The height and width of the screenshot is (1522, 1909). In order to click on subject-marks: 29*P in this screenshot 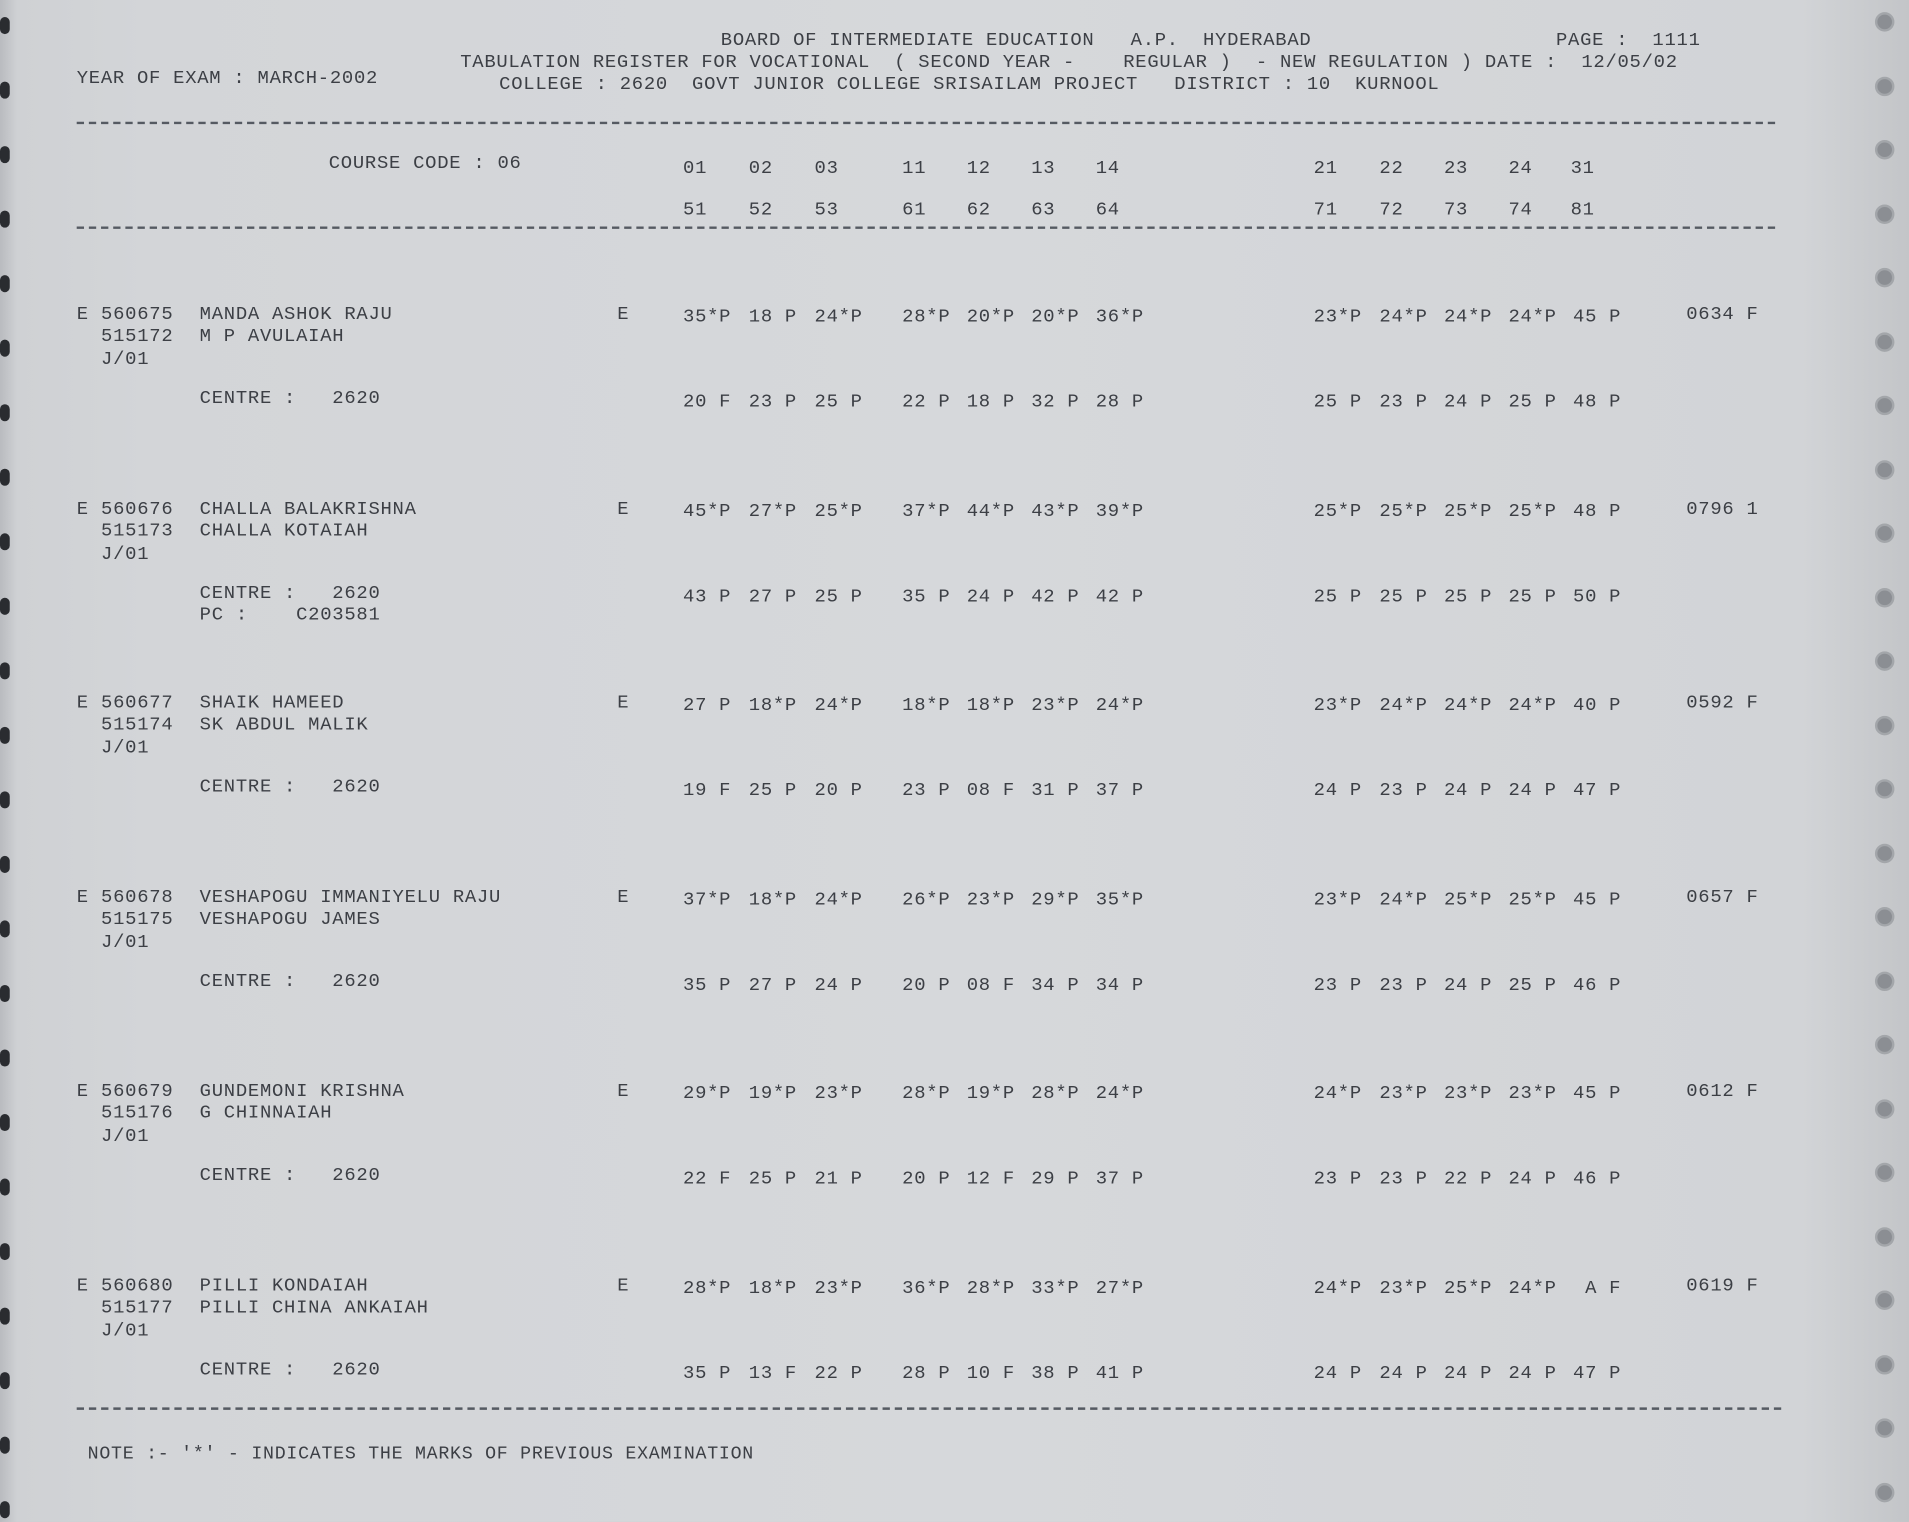, I will do `click(1055, 899)`.